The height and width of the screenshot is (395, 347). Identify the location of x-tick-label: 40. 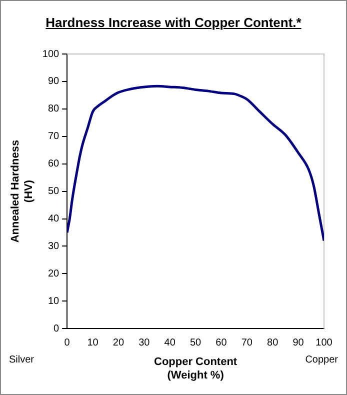
(170, 342).